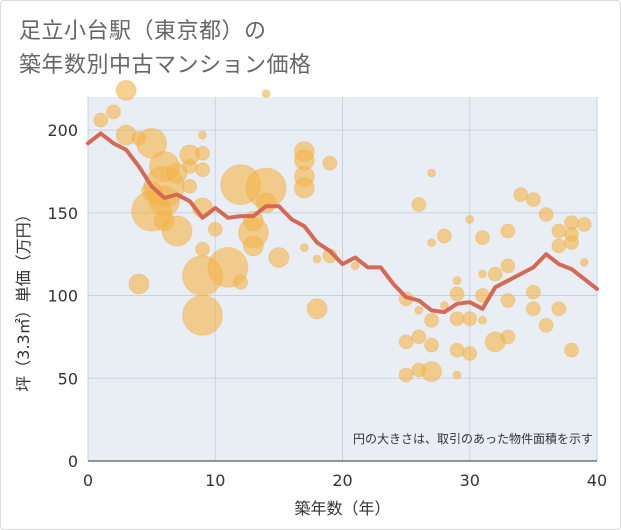 Image resolution: width=621 pixels, height=530 pixels. I want to click on chart-title-line1: 足立小台駅（東京都）の, so click(143, 31).